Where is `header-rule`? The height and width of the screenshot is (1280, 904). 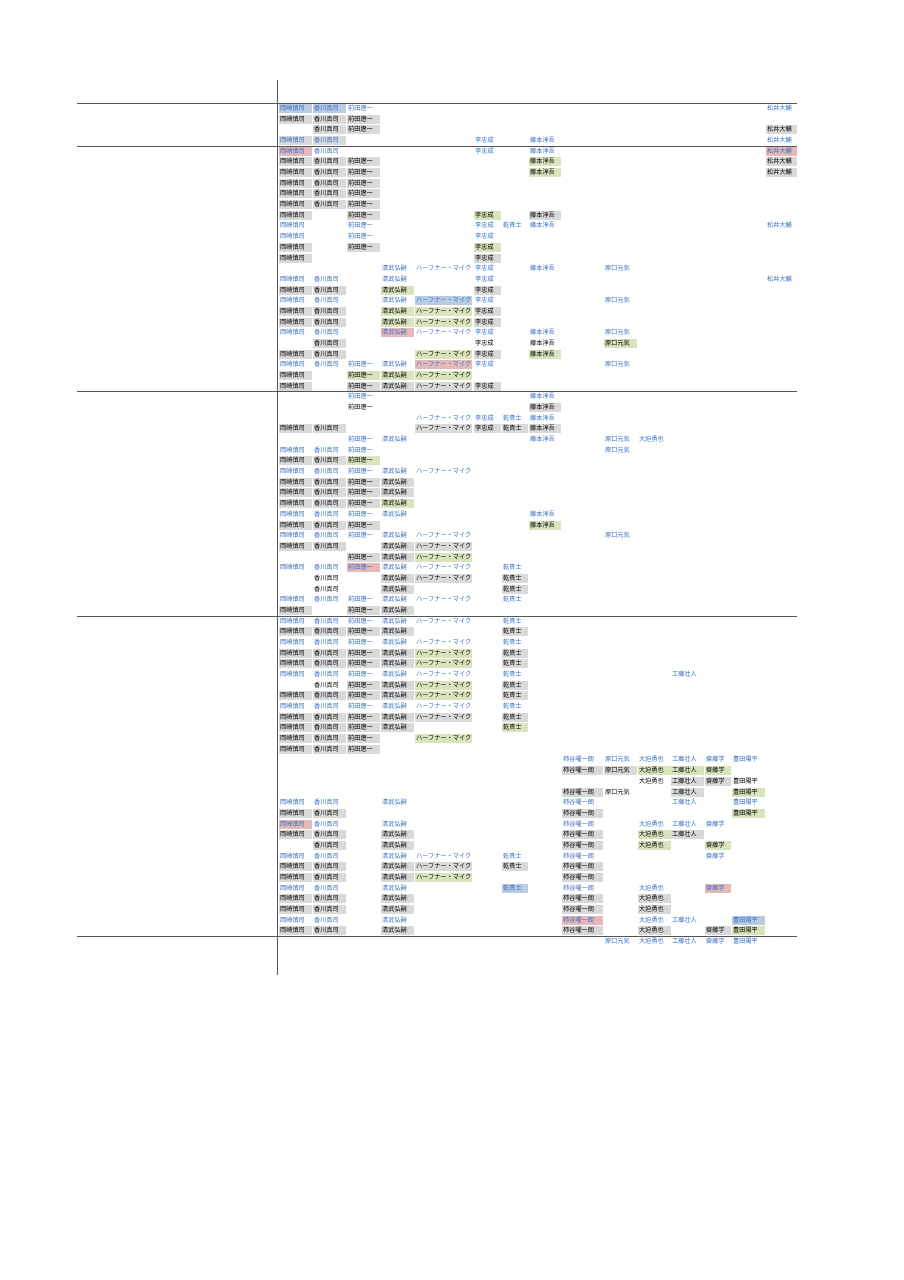 header-rule is located at coordinates (437, 103).